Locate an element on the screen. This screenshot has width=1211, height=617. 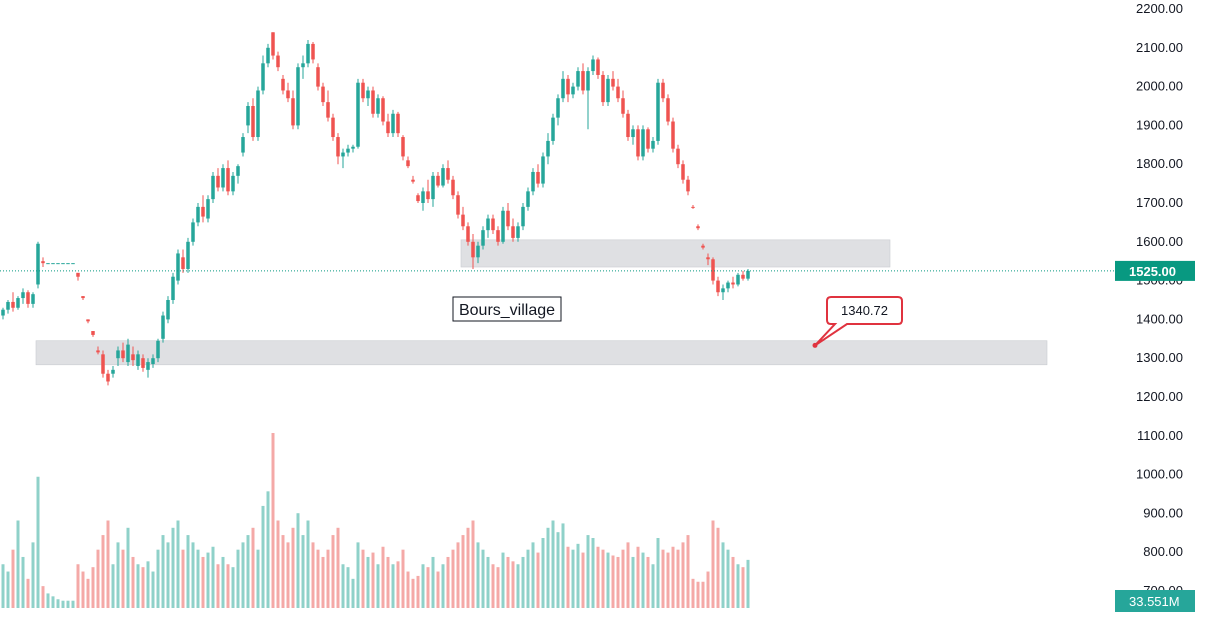
price-tick-label: 900.00 is located at coordinates (1163, 512).